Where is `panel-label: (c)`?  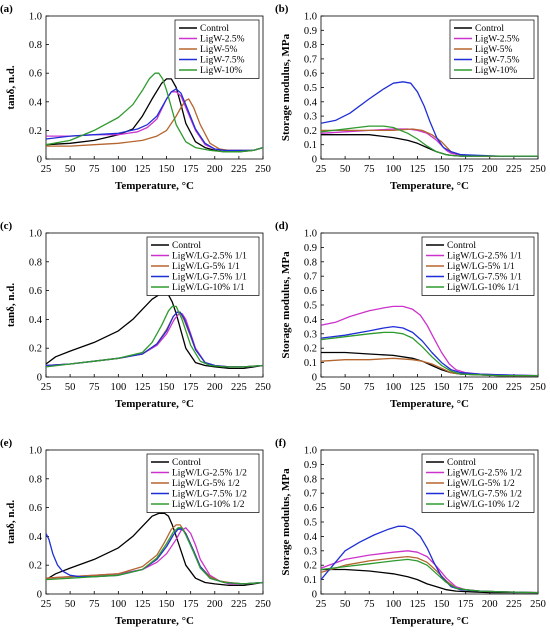
panel-label: (c) is located at coordinates (6, 226).